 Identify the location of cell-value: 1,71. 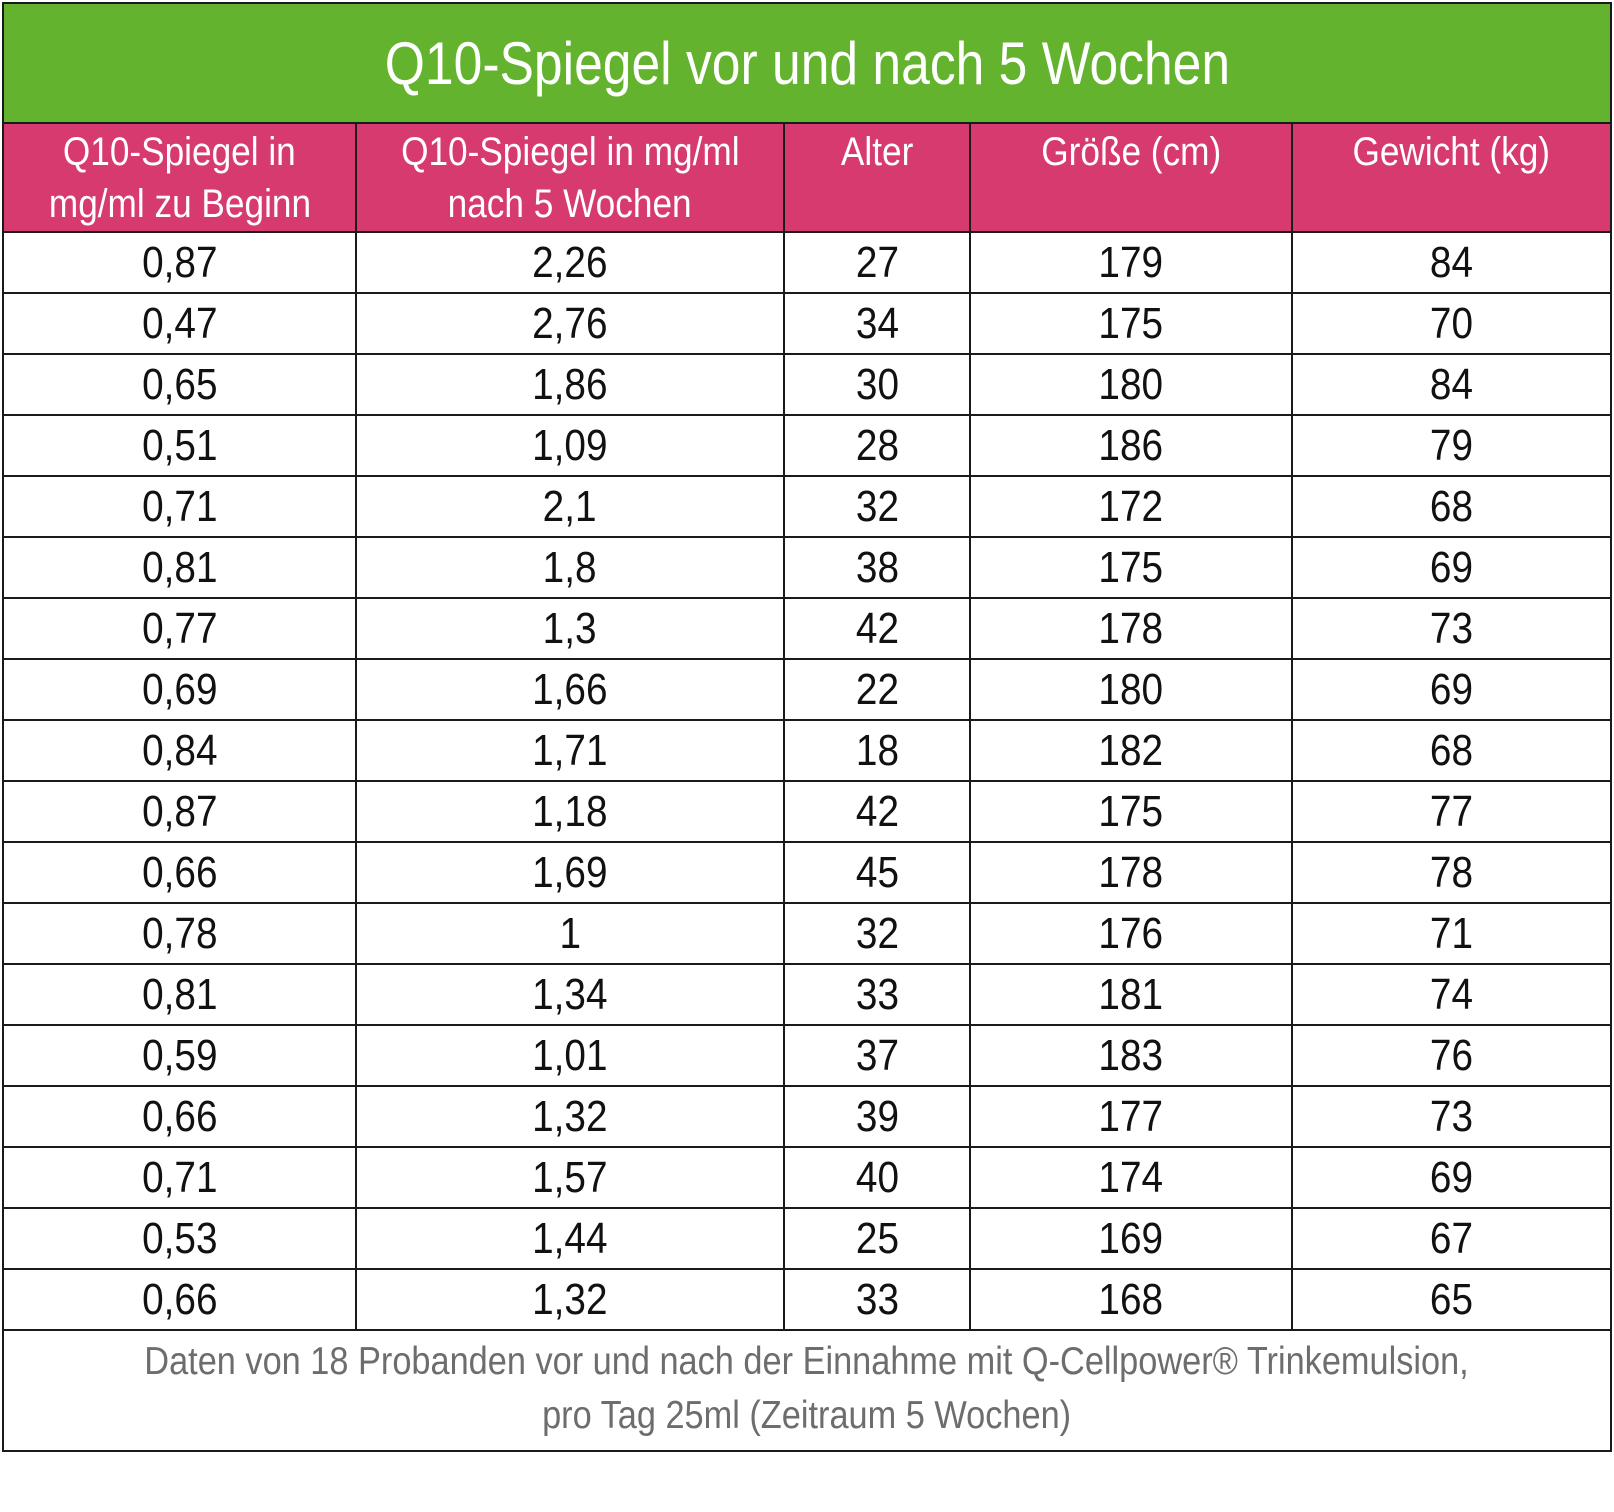
(570, 750).